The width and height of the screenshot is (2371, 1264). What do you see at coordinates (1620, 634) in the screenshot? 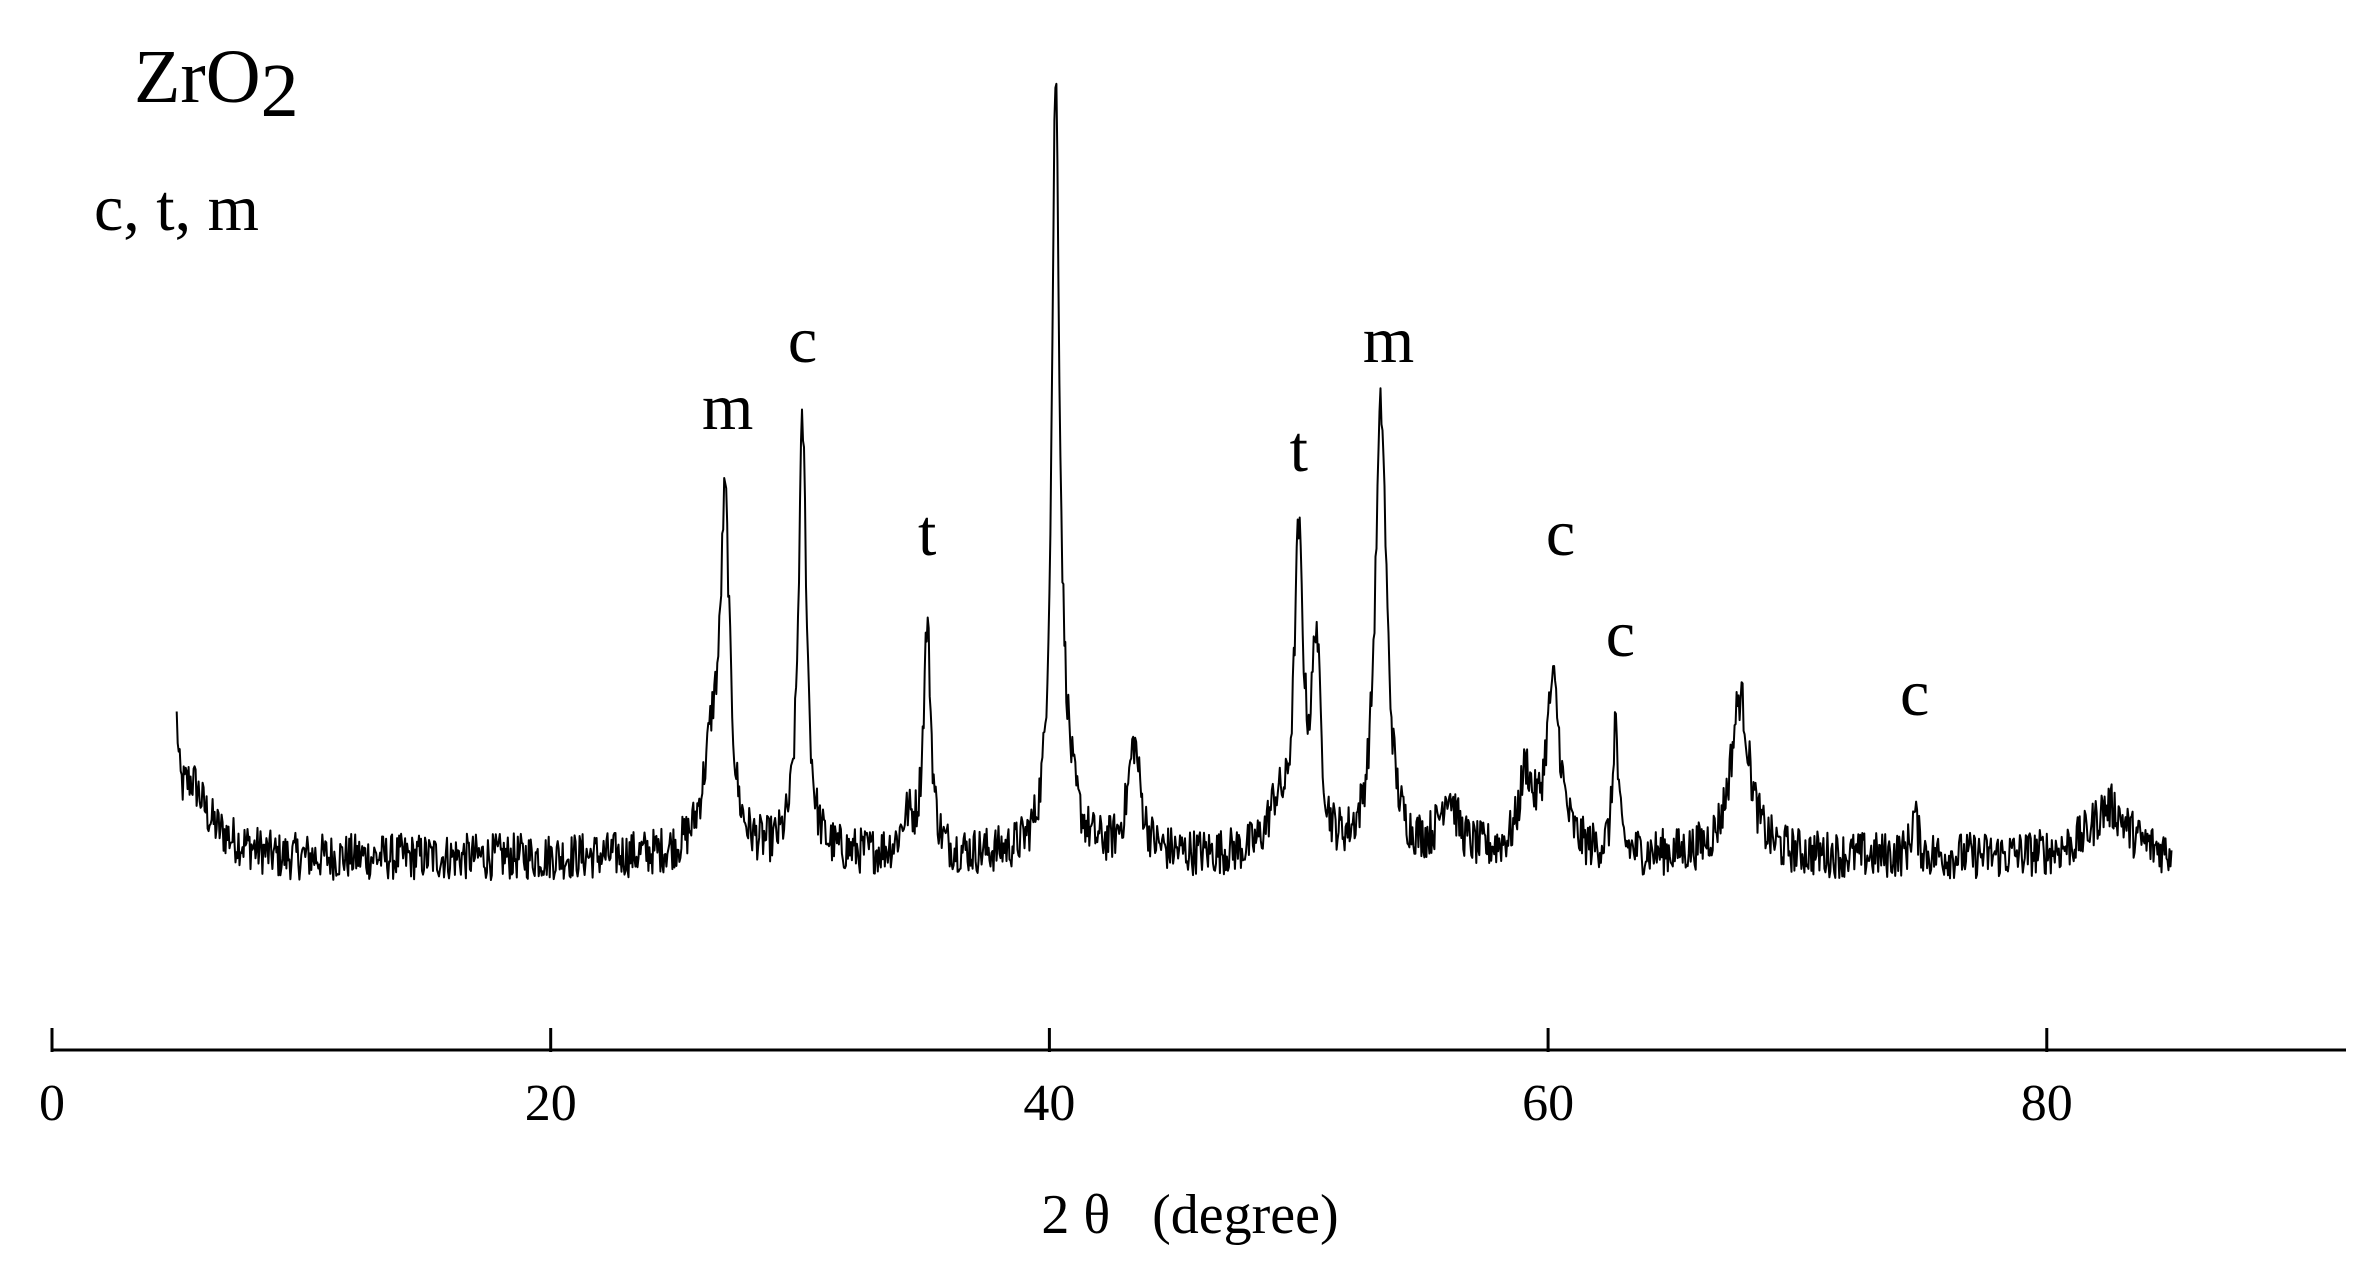
I see `peak-label-7: c` at bounding box center [1620, 634].